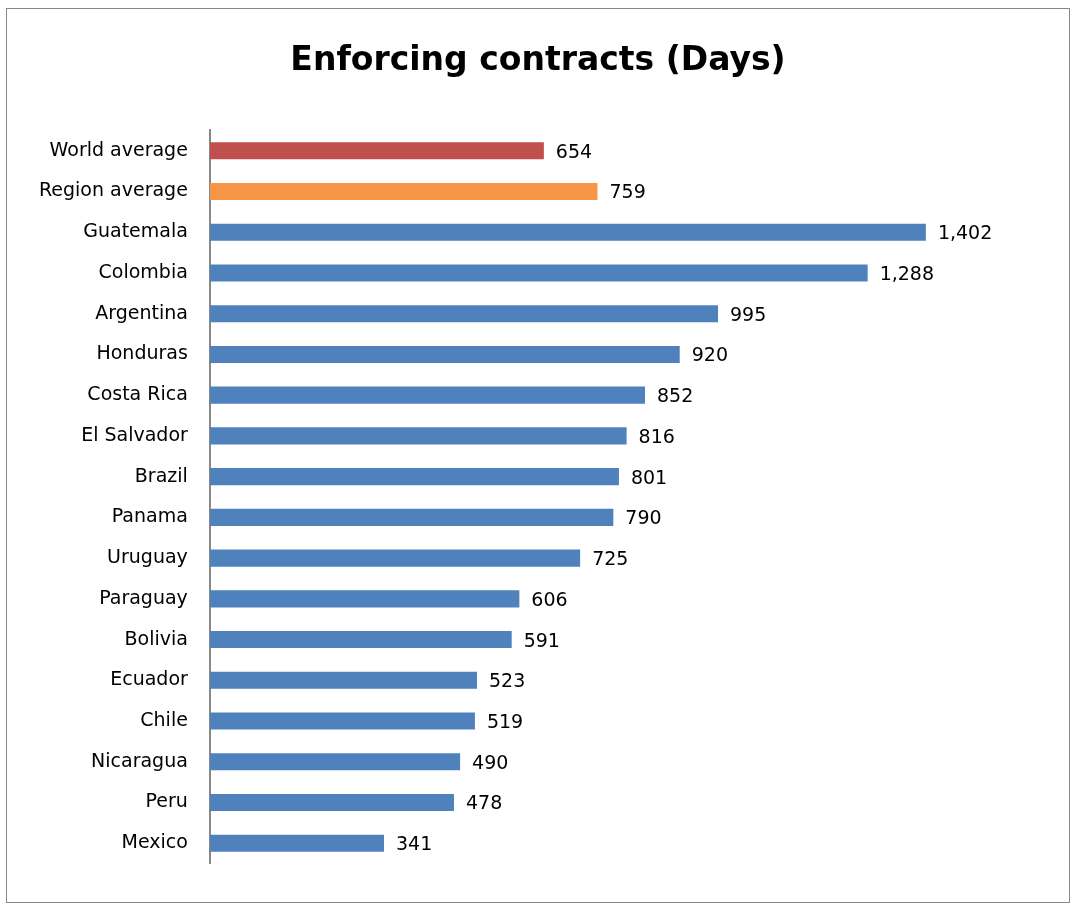 The height and width of the screenshot is (909, 1076). I want to click on y-tick-label: Ecuador, so click(149, 678).